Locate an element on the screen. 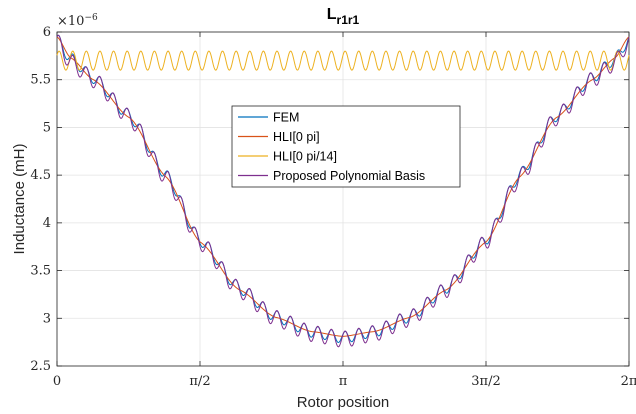  legend-label: HLI[0 pi] is located at coordinates (296, 137).